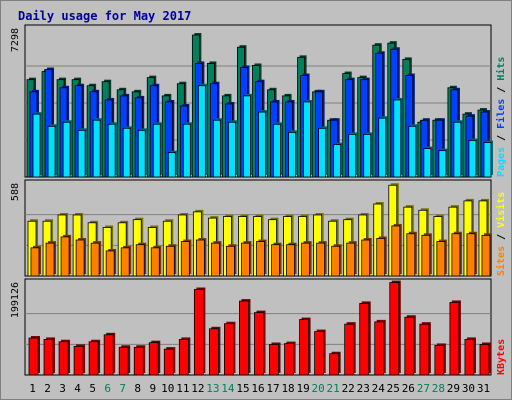 The image size is (512, 400). Describe the element at coordinates (242, 388) in the screenshot. I see `x-tick-label-15: 15` at that location.